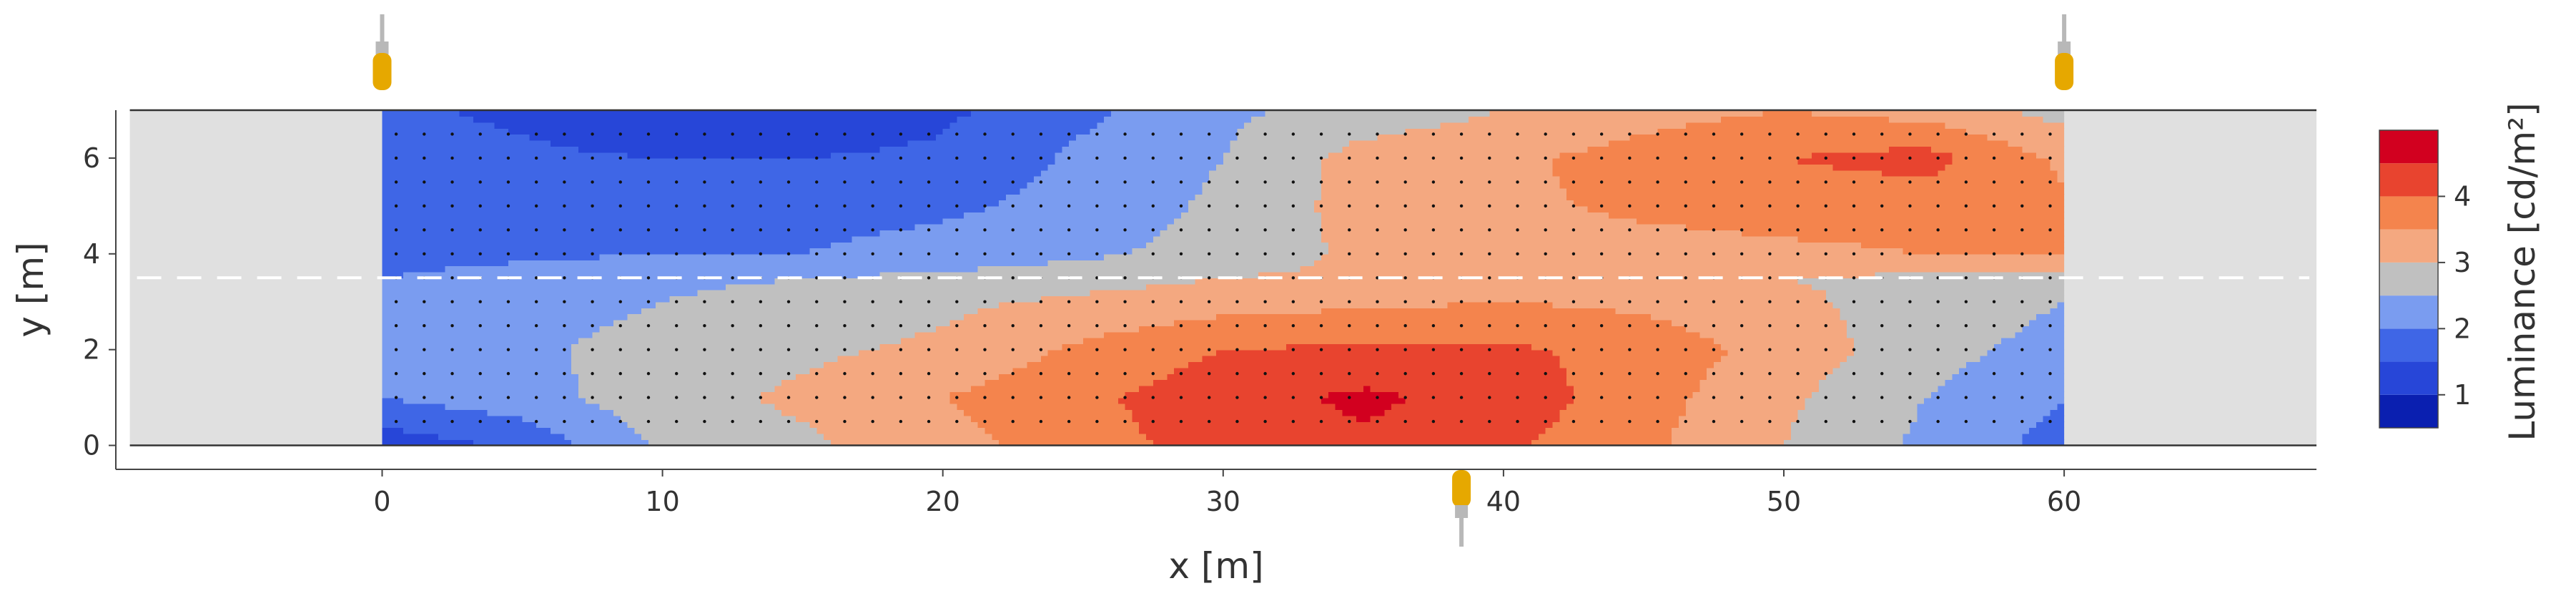 The image size is (2576, 601). I want to click on y-tick-label: 4, so click(91, 254).